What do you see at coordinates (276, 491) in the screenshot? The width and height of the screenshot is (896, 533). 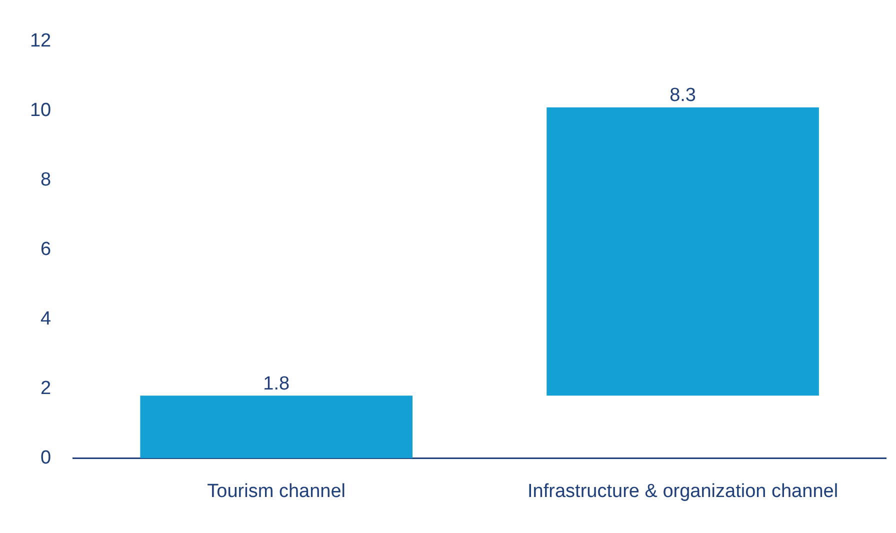 I see `x-tick-label: Tourism channel` at bounding box center [276, 491].